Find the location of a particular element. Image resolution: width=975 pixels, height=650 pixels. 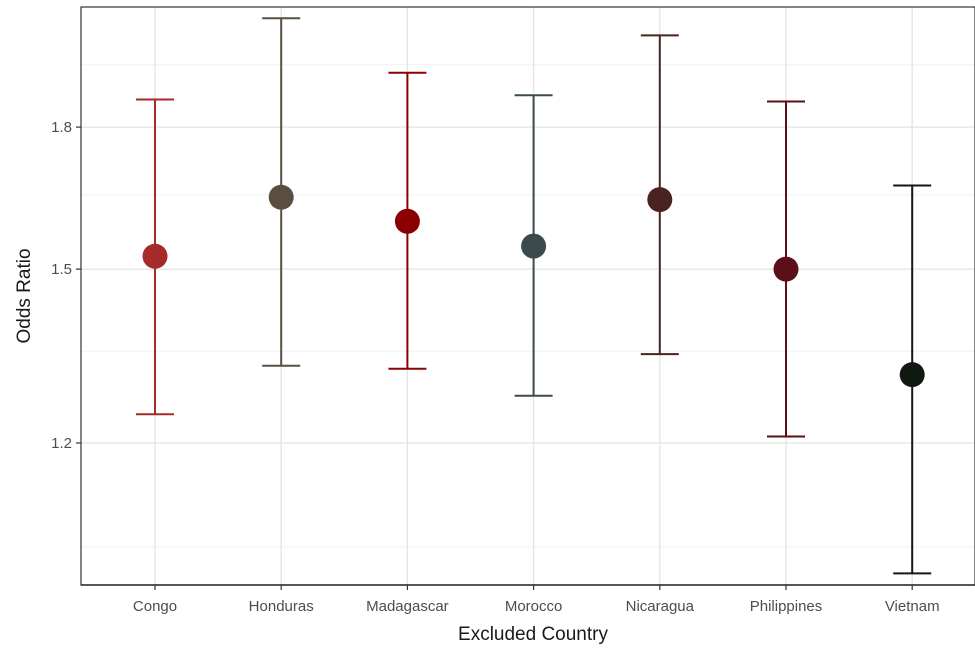

x-tick-label: Congo is located at coordinates (155, 606).